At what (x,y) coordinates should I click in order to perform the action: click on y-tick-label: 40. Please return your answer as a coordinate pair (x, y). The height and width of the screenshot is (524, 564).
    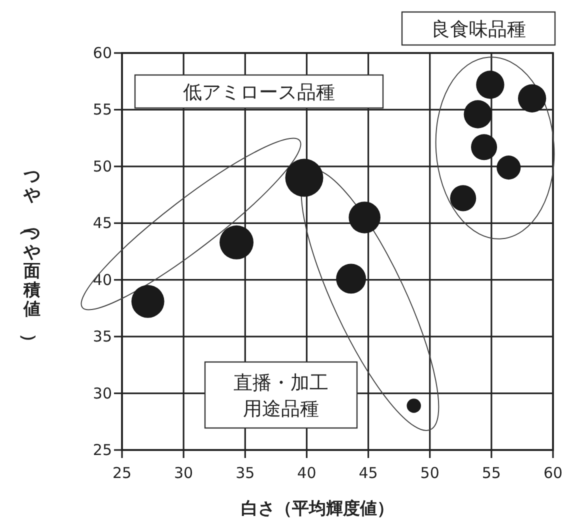
    Looking at the image, I should click on (102, 279).